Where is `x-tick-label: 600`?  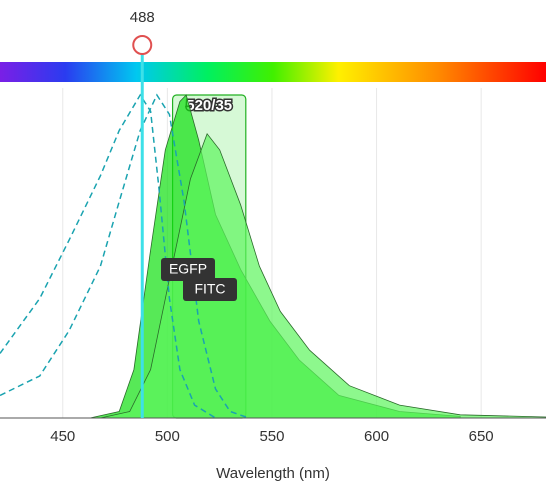 x-tick-label: 600 is located at coordinates (376, 436).